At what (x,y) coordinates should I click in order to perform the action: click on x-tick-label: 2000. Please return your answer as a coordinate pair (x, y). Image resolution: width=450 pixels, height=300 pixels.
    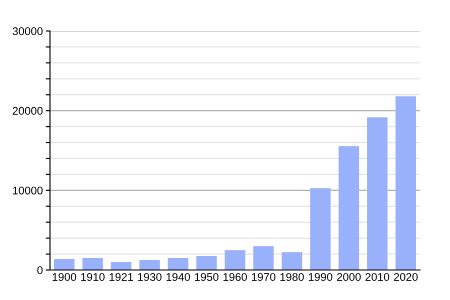
    Looking at the image, I should click on (349, 277).